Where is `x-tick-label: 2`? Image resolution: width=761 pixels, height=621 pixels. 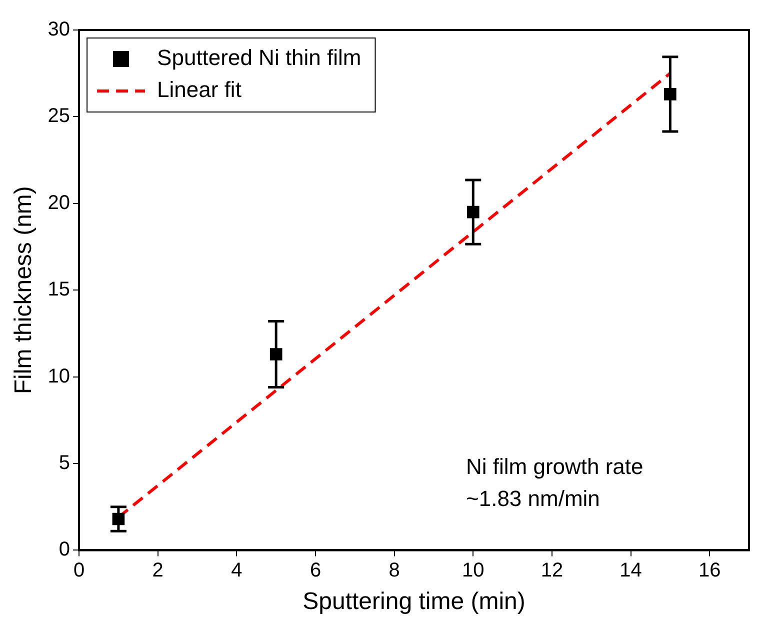
x-tick-label: 2 is located at coordinates (158, 571).